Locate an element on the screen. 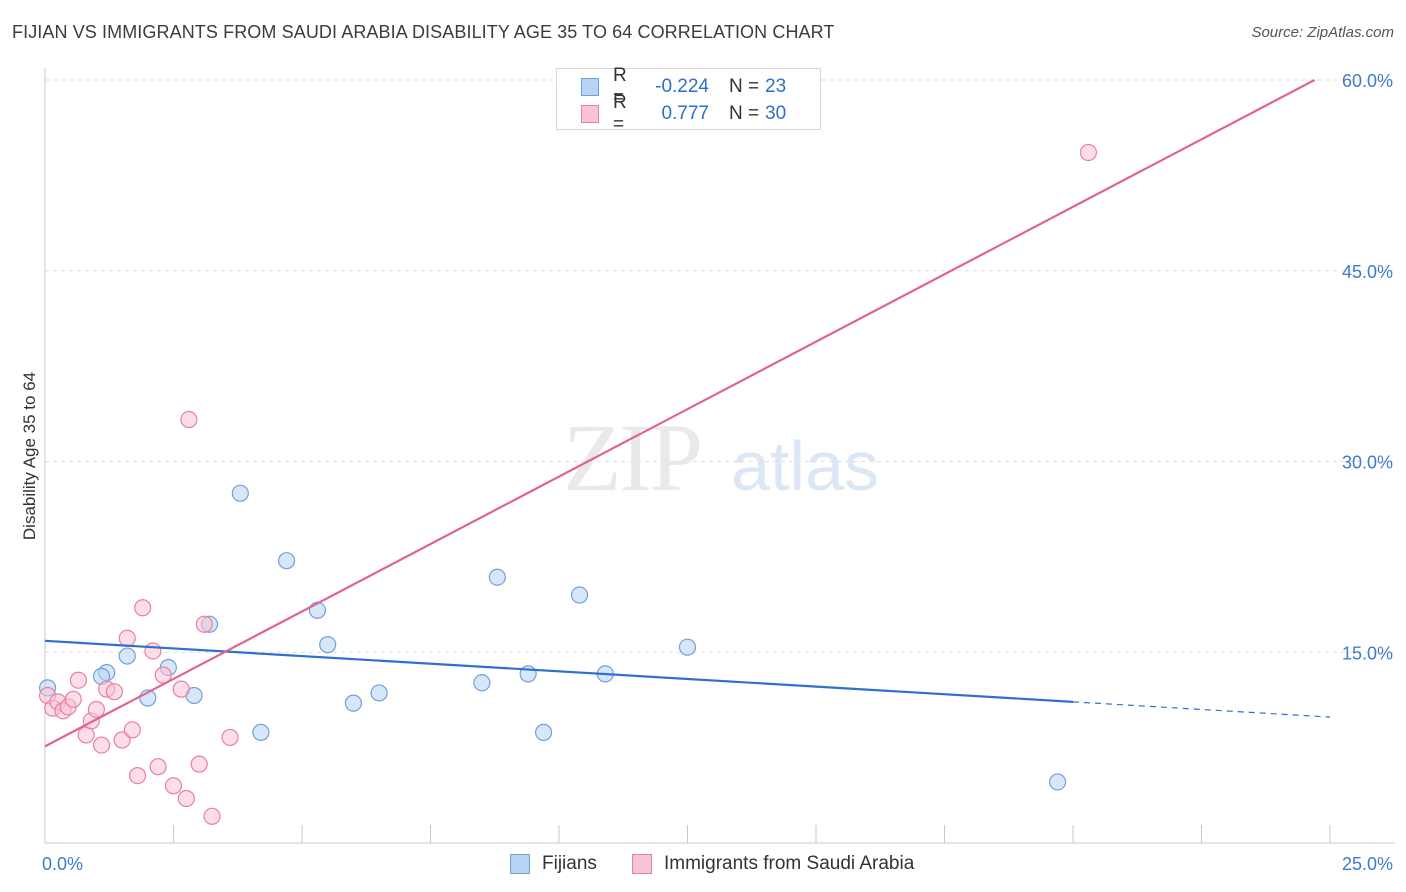 The image size is (1406, 892). source-label: Source: ZipAtlas.com is located at coordinates (1322, 32).